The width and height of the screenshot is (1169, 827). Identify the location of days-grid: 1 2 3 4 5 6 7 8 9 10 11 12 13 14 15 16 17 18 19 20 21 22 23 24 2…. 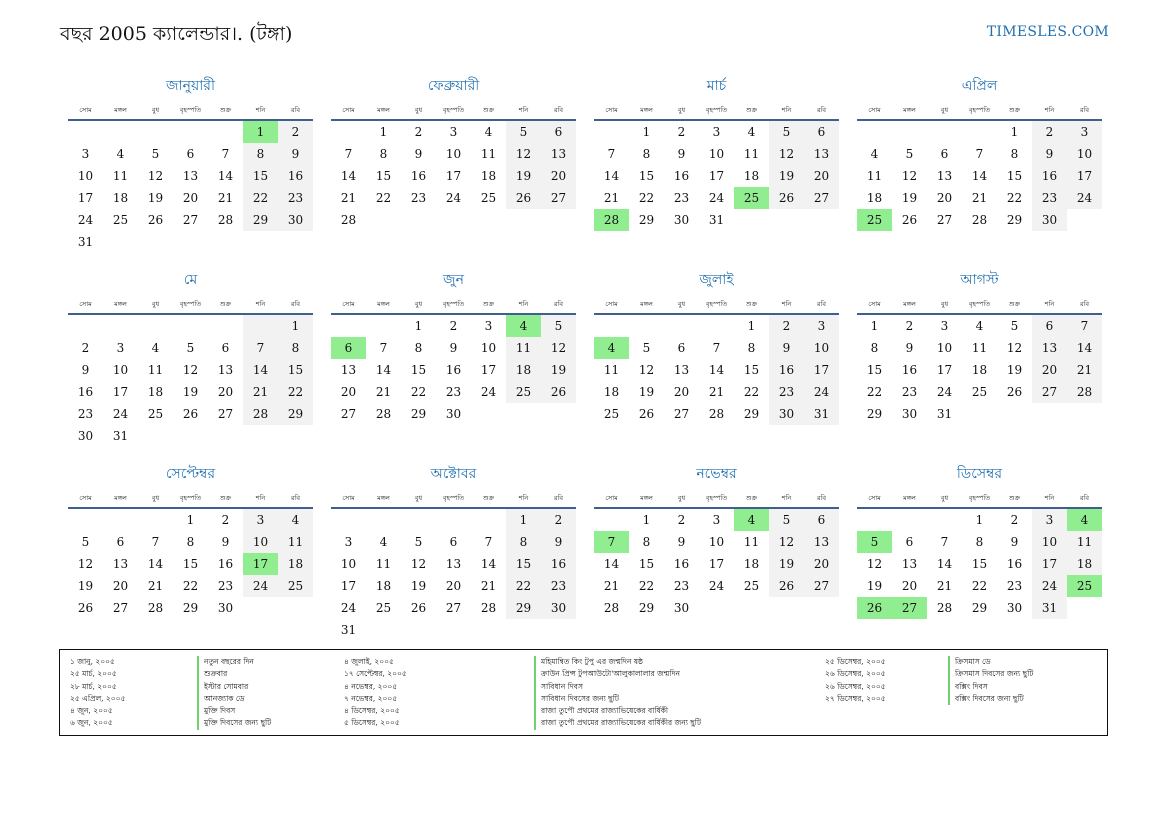
(453, 176).